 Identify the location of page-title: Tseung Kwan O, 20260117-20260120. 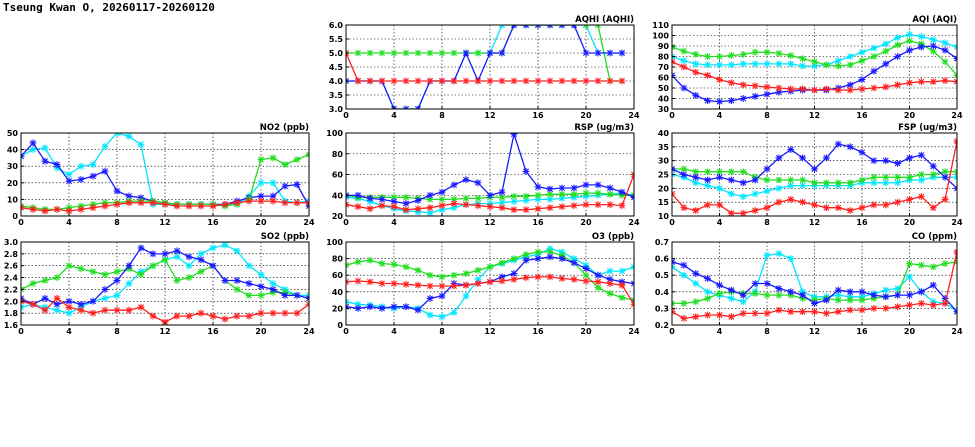
(109, 7).